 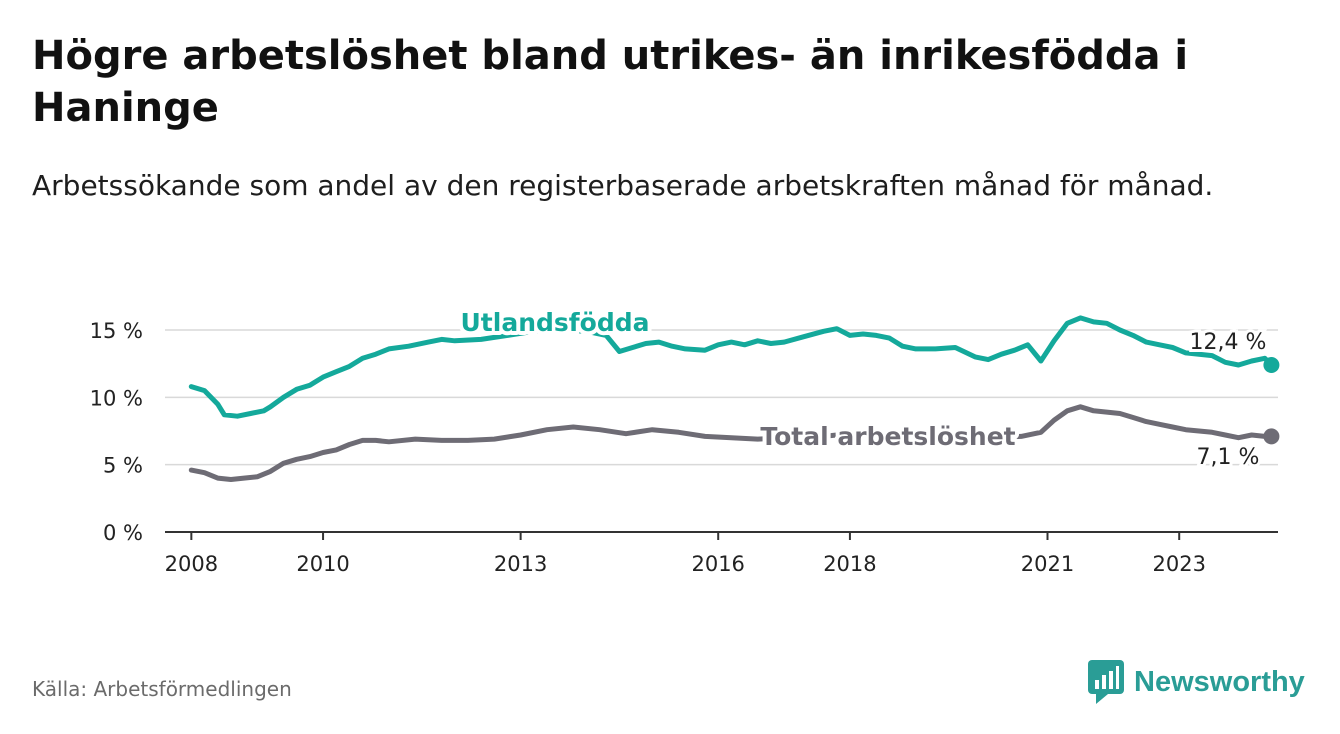 What do you see at coordinates (1271, 365) in the screenshot?
I see `end-point-utlandsfodda` at bounding box center [1271, 365].